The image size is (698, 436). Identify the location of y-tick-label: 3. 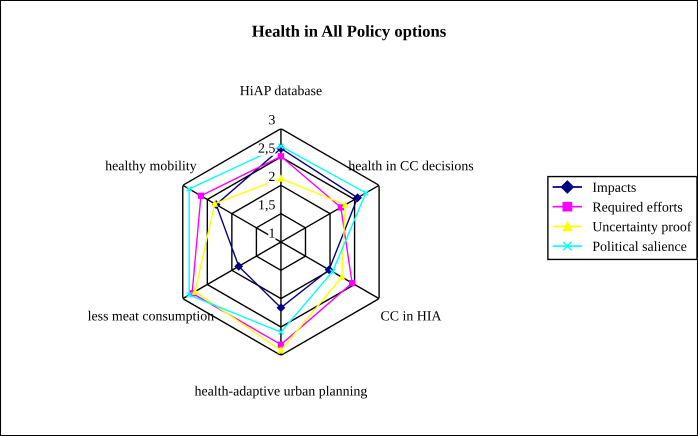
(272, 119).